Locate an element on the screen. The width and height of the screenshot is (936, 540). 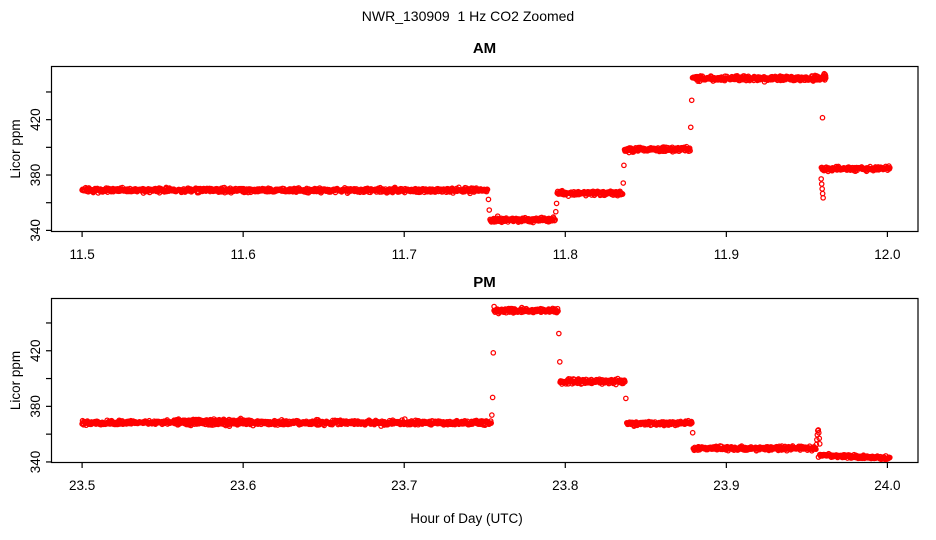
pm-y-axis-label: Licor ppm is located at coordinates (15, 380).